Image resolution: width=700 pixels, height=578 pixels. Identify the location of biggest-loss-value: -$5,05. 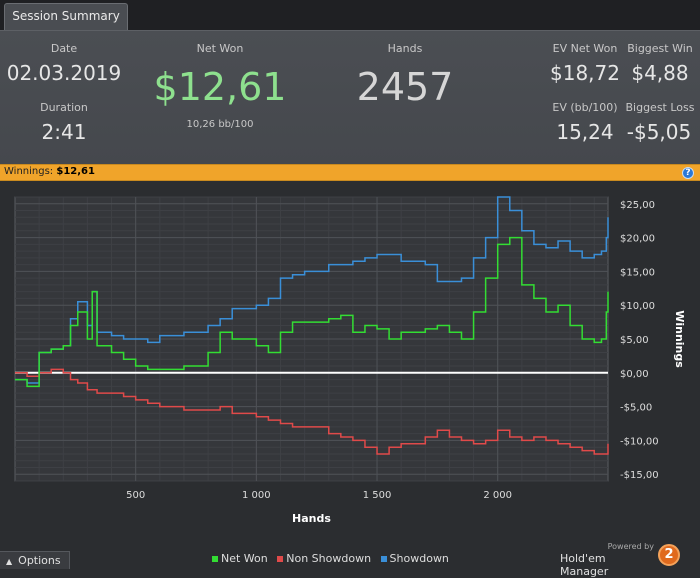
(659, 132).